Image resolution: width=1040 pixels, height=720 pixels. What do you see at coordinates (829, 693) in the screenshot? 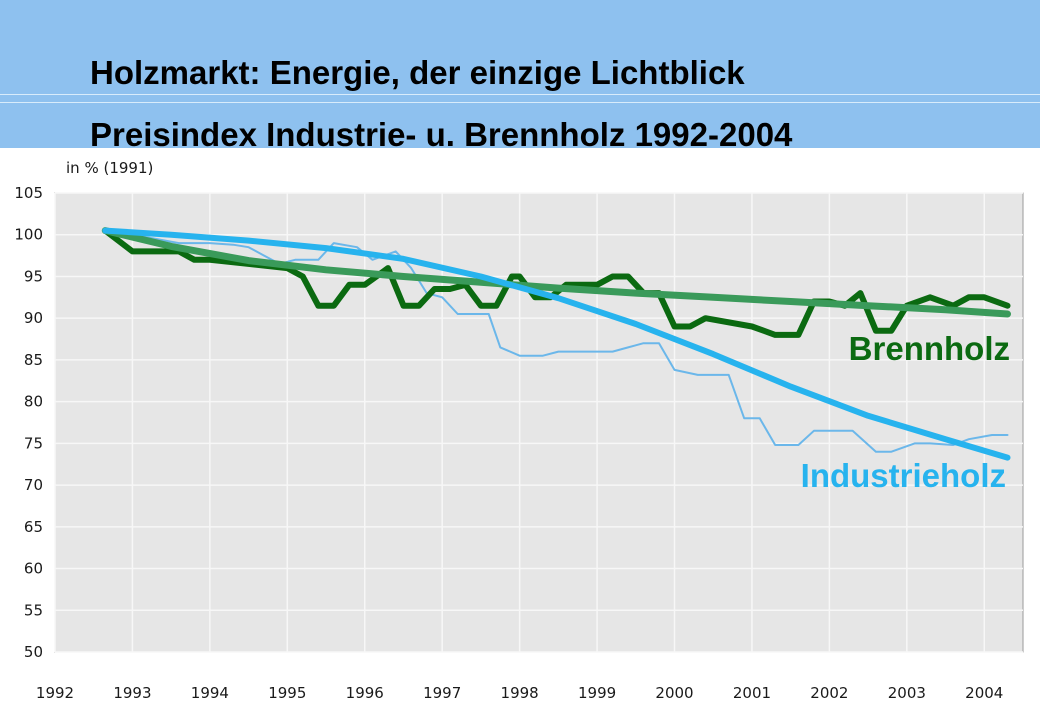
I see `x-tick-label: 2002` at bounding box center [829, 693].